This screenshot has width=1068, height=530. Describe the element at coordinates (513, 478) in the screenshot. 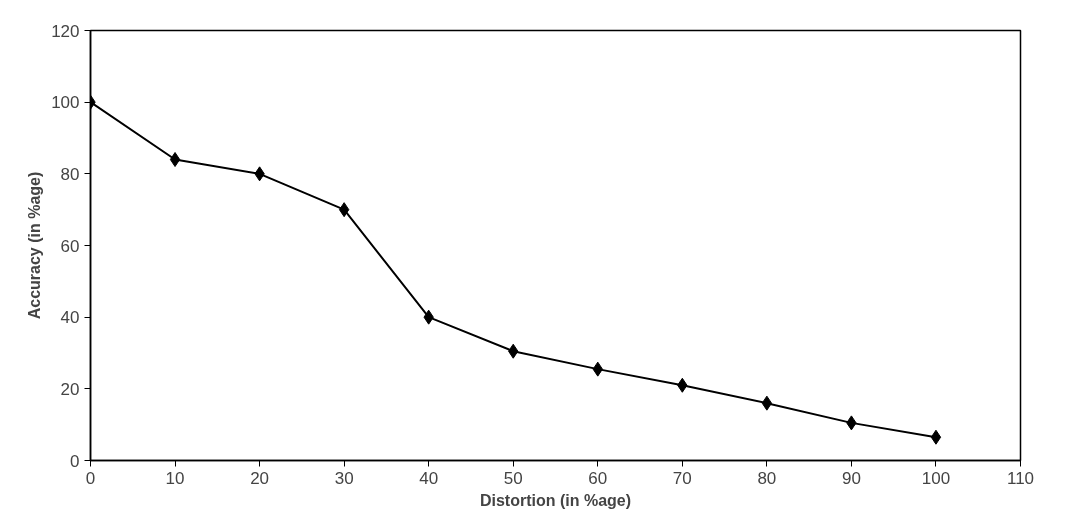

I see `x-tick-label: 50` at that location.